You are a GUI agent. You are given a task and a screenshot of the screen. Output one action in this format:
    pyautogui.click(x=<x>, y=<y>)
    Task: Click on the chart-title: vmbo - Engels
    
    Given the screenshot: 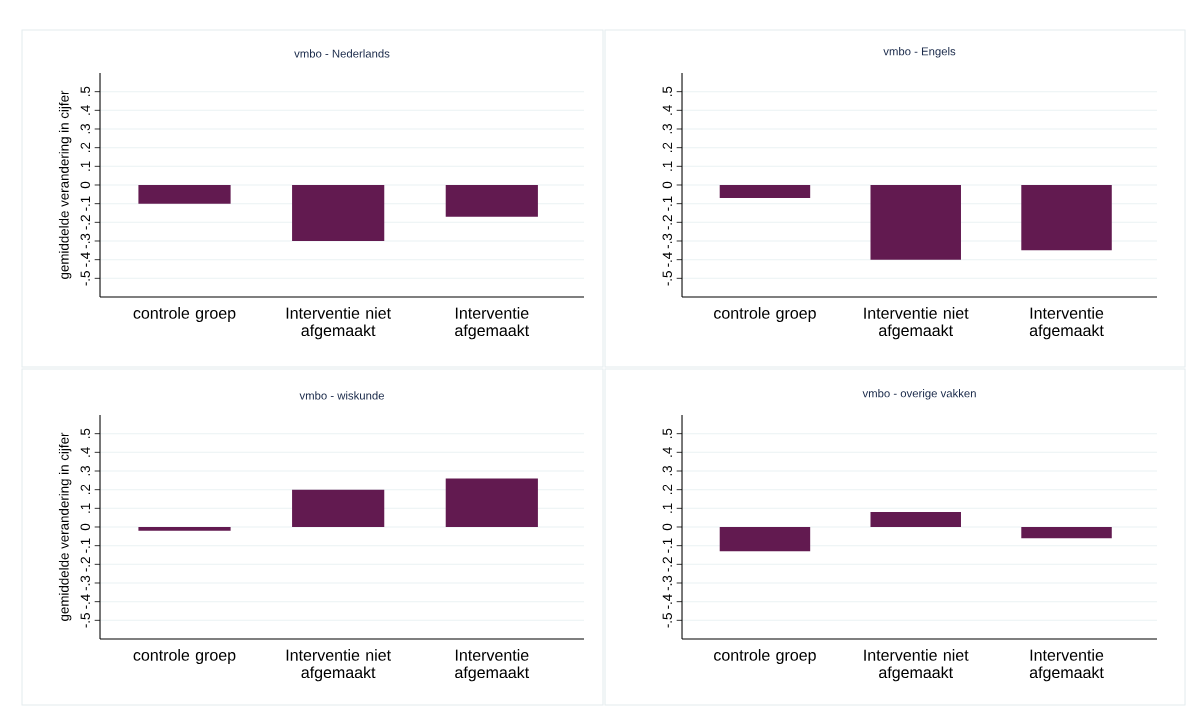 What is the action you would take?
    pyautogui.click(x=919, y=52)
    